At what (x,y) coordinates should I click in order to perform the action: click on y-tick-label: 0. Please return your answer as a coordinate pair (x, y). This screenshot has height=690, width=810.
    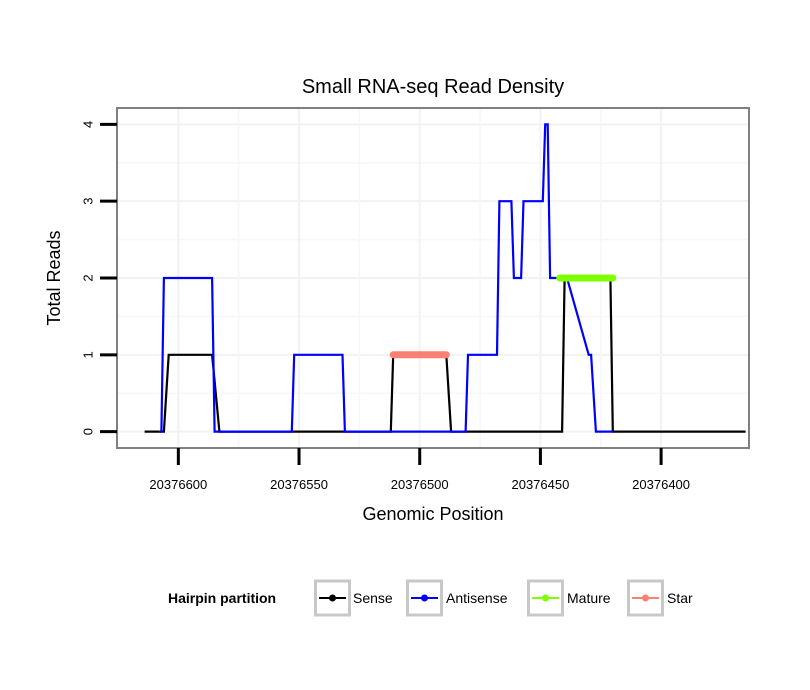
    Looking at the image, I should click on (88, 431).